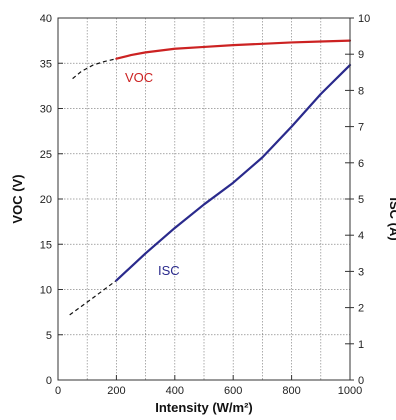 This screenshot has height=420, width=396. Describe the element at coordinates (361, 381) in the screenshot. I see `y2-tick-label: 0` at that location.